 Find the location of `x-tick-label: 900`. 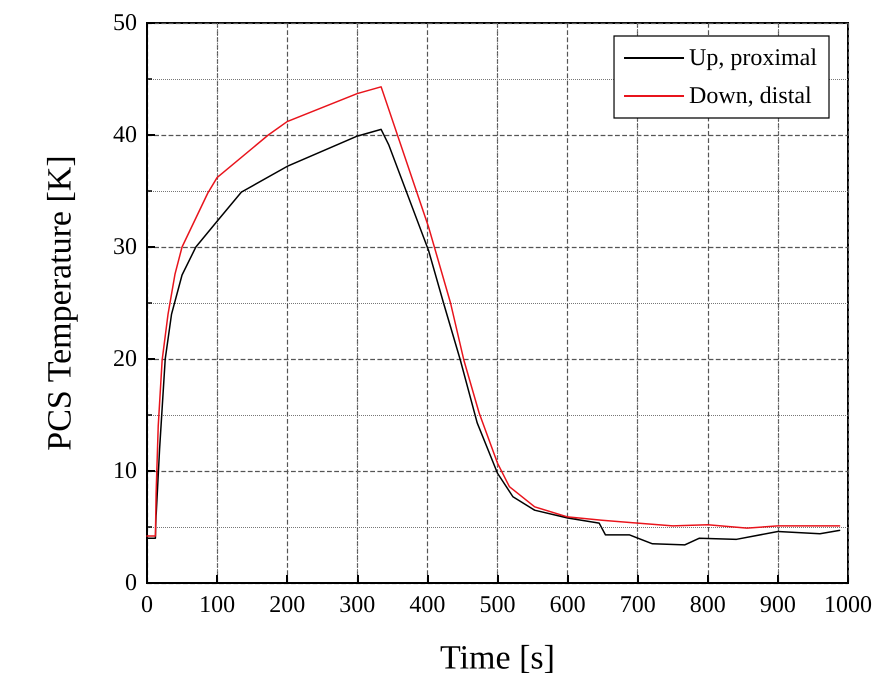

x-tick-label: 900 is located at coordinates (778, 605).